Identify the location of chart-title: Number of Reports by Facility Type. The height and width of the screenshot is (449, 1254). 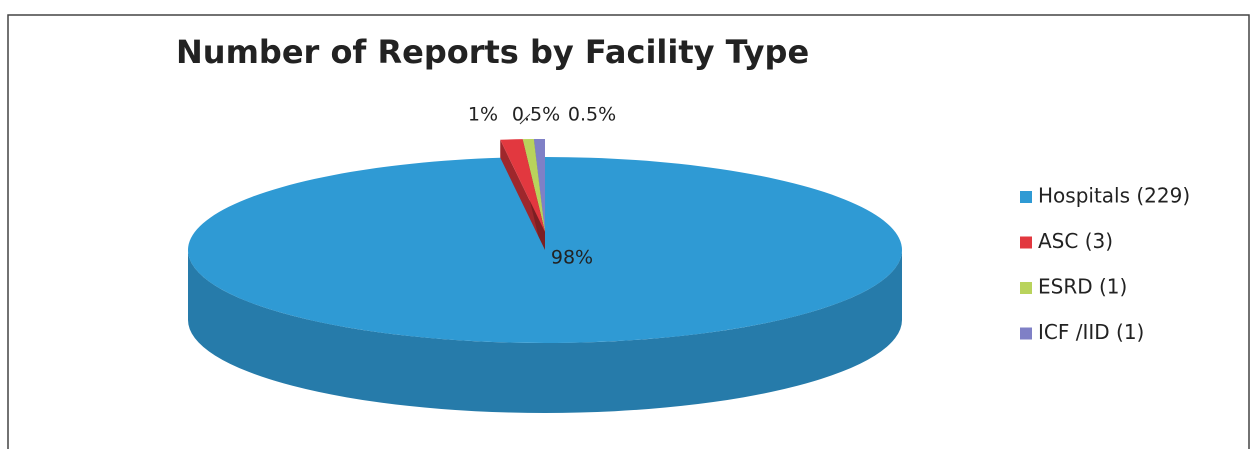
(492, 52).